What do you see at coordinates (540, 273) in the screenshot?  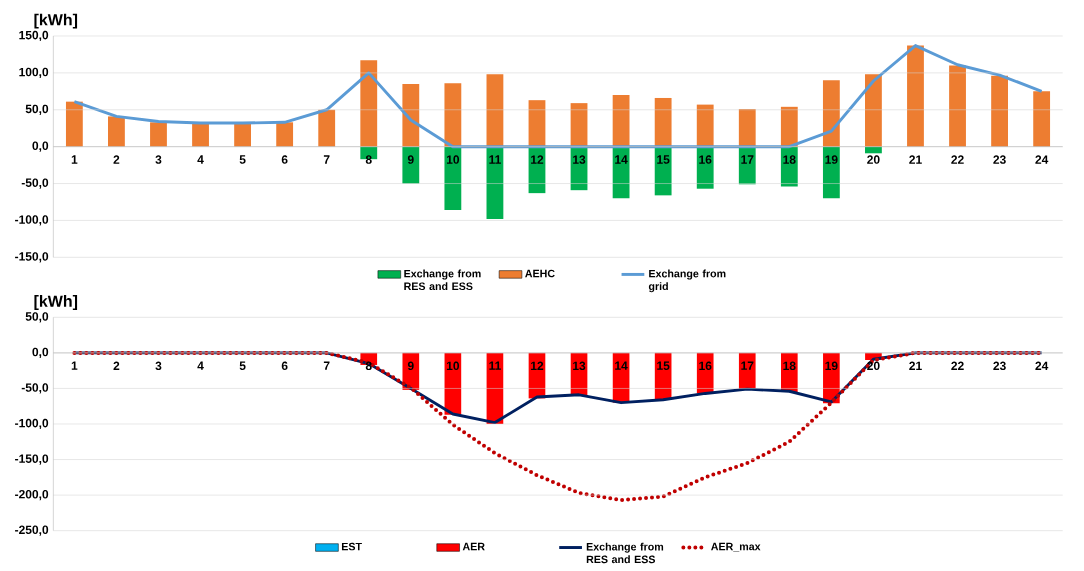 I see `legend-label: AEHC` at bounding box center [540, 273].